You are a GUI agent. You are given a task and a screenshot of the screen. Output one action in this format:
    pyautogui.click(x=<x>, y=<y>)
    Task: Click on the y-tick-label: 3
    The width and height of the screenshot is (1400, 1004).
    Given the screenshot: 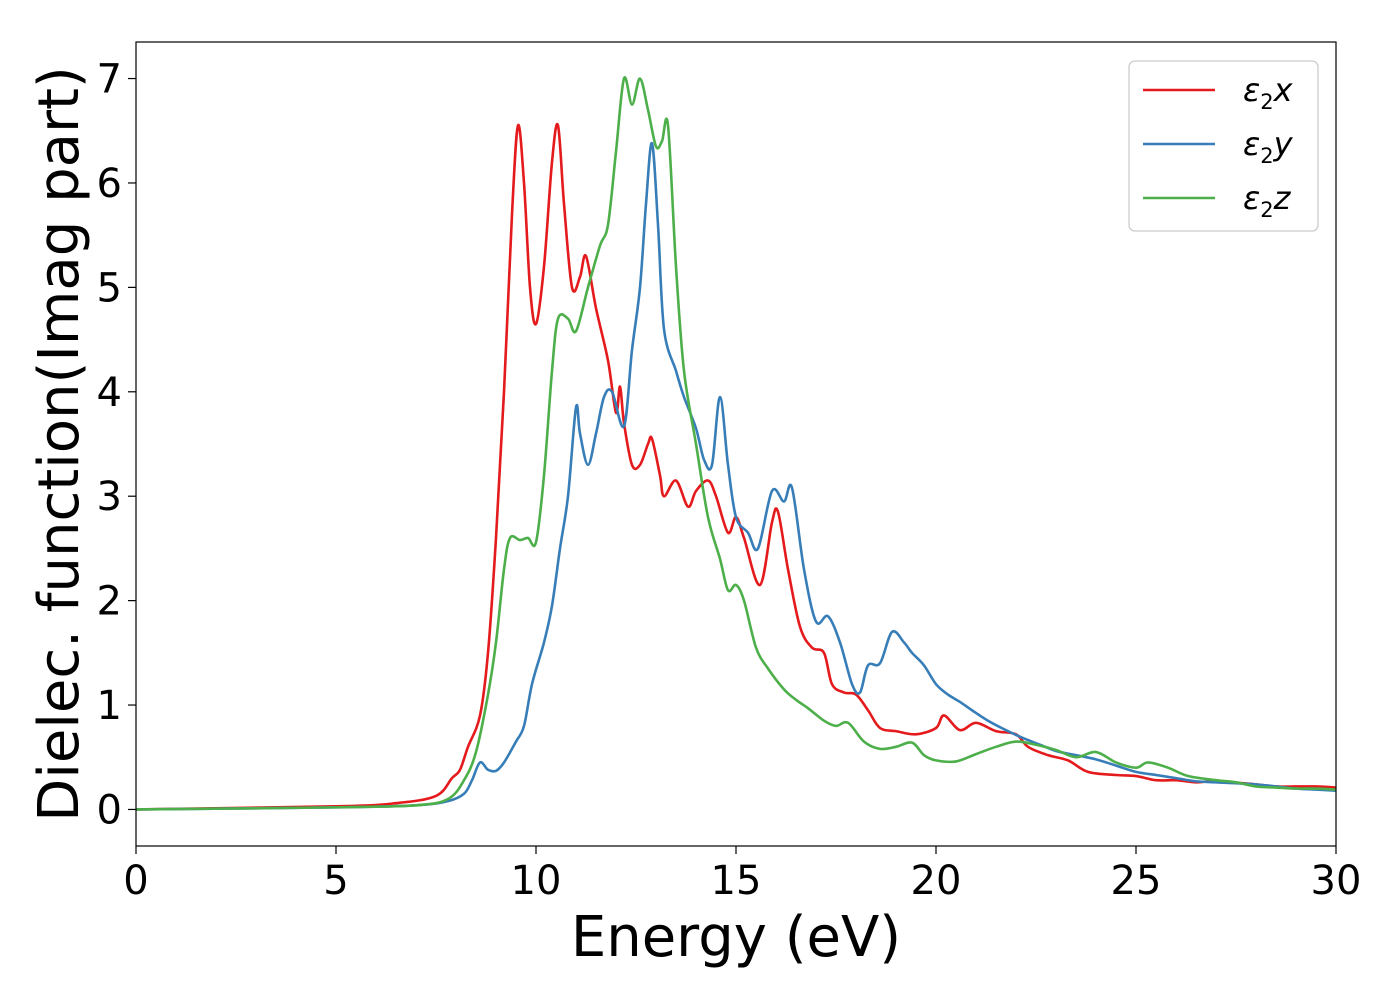 What is the action you would take?
    pyautogui.click(x=109, y=497)
    